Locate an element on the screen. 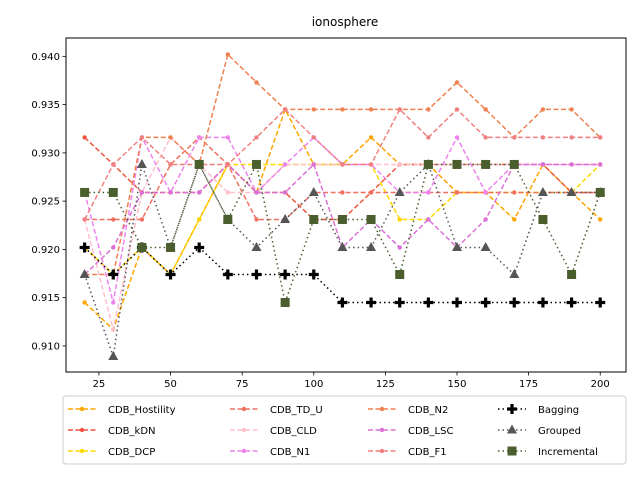  legend-item-bagging: Bagging is located at coordinates (538, 410).